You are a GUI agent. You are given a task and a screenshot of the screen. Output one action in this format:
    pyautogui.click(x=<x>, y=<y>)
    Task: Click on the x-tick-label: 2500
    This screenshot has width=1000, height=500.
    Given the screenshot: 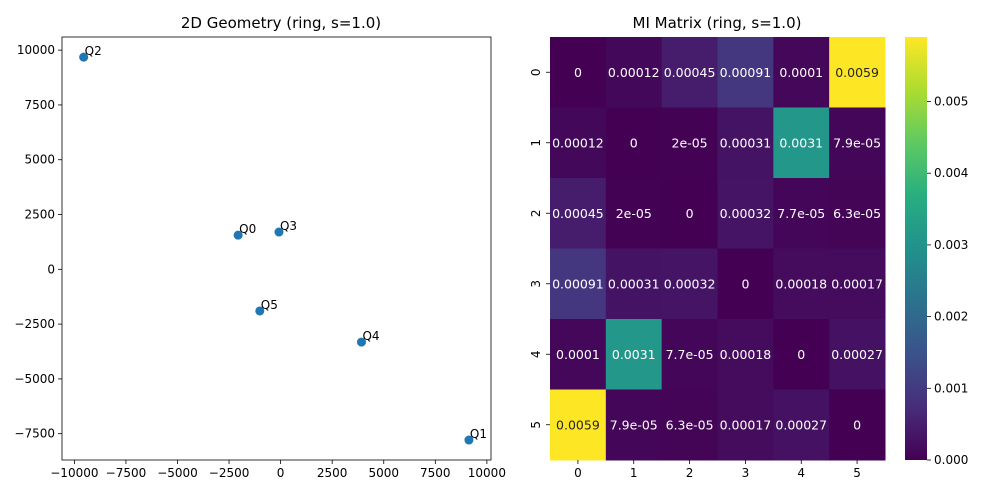 What is the action you would take?
    pyautogui.click(x=332, y=473)
    